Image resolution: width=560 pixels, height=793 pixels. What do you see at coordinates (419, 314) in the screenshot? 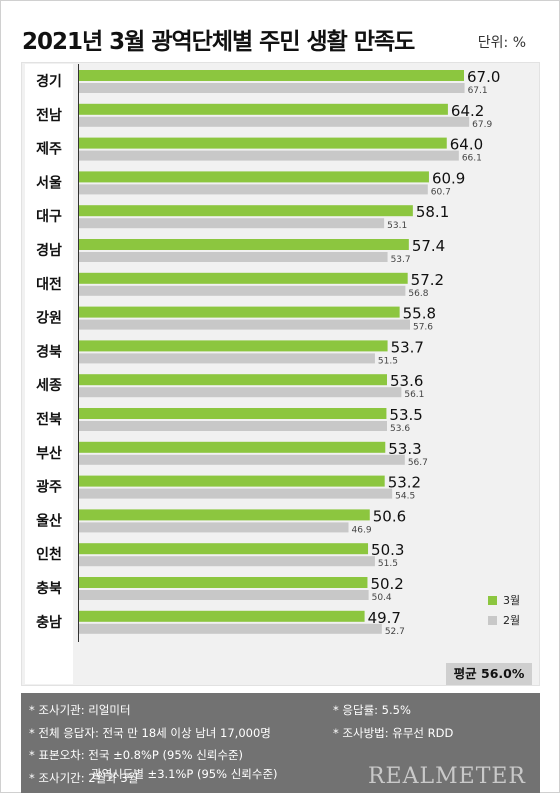
I see `value-label-march: 55.8` at bounding box center [419, 314].